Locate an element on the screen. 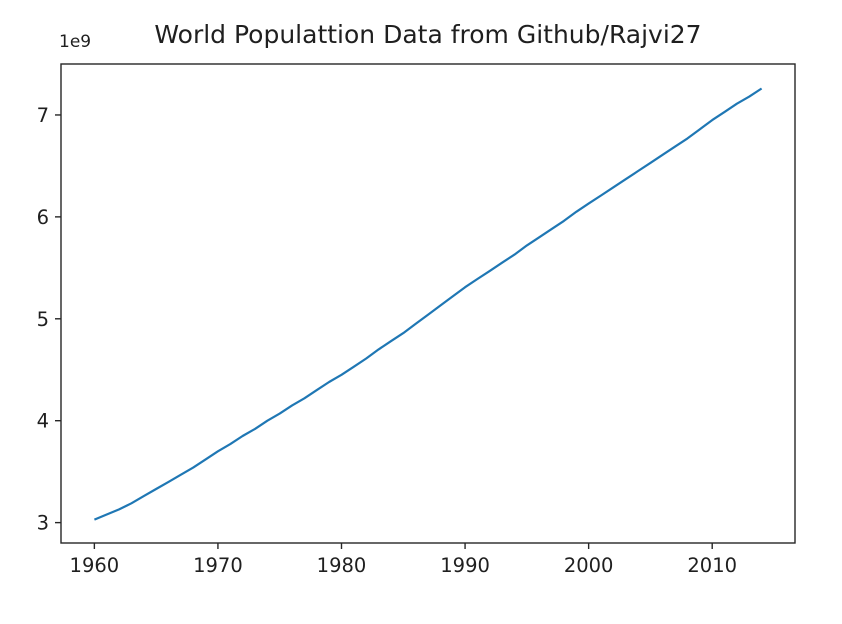 The width and height of the screenshot is (842, 624). y-tick-label: 6 is located at coordinates (43, 217).